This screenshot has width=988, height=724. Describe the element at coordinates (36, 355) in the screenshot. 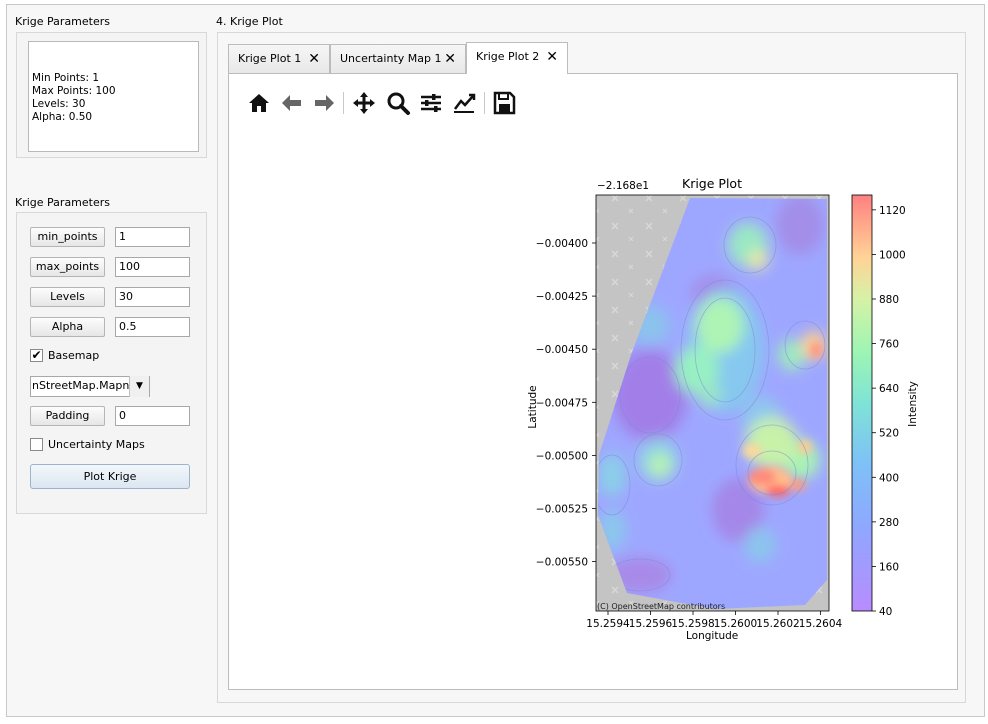

I see `basemap-checkbox: ✔` at that location.